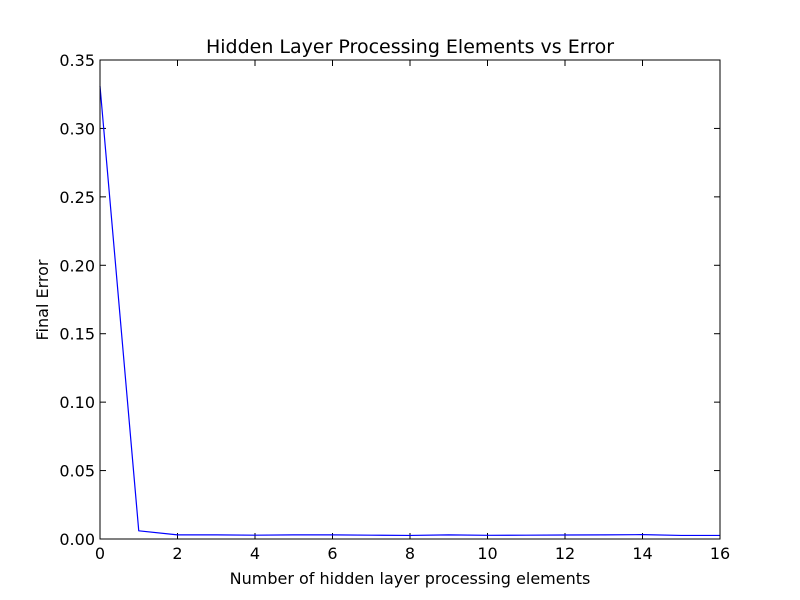 This screenshot has height=600, width=800. What do you see at coordinates (42, 299) in the screenshot?
I see `y-axis-title: Final Error` at bounding box center [42, 299].